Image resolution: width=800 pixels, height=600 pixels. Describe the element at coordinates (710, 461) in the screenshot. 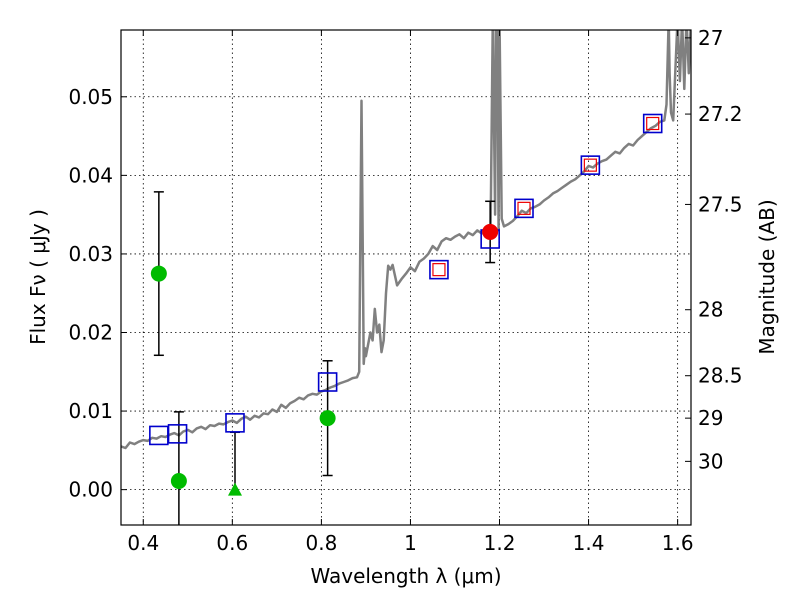

I see `mag-tick-label: 30` at that location.